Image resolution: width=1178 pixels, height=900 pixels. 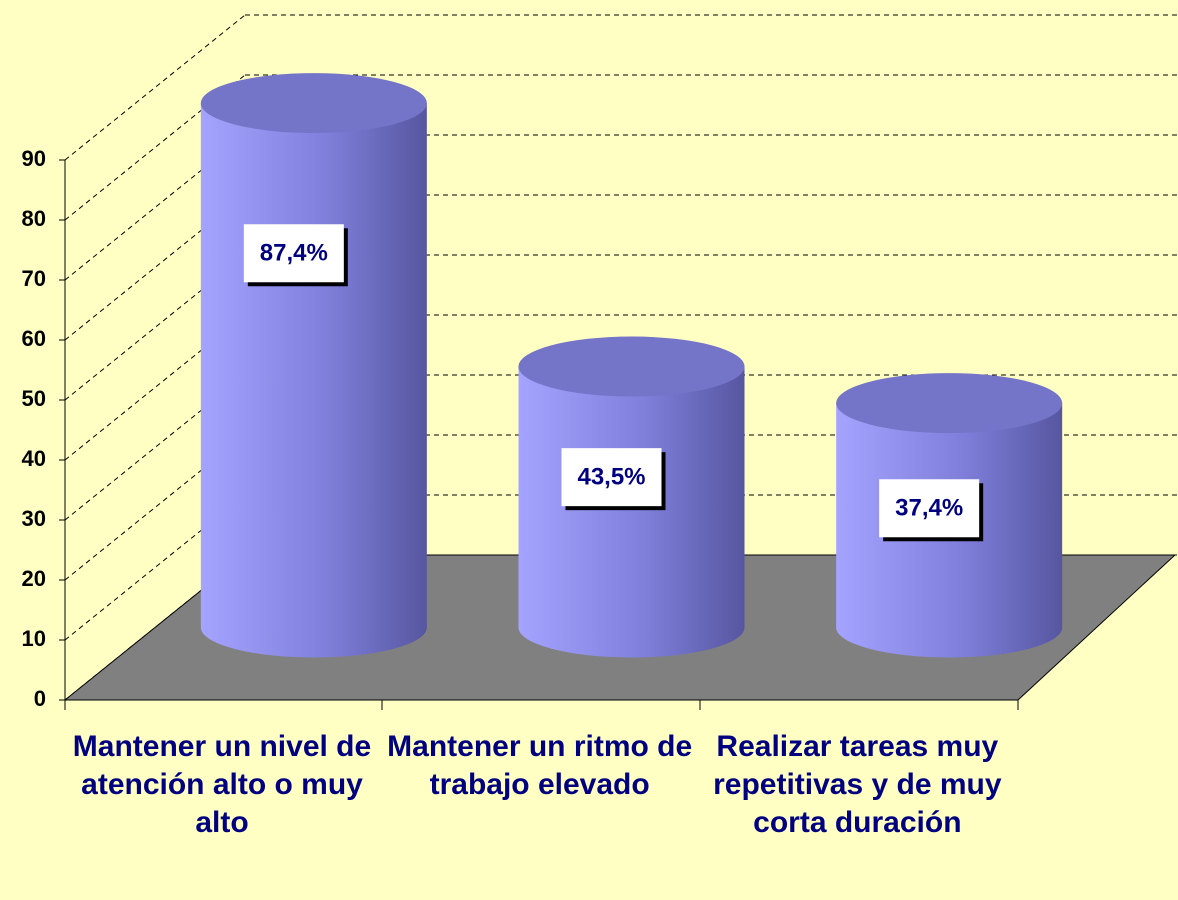 What do you see at coordinates (155, 87) in the screenshot?
I see `grid-line` at bounding box center [155, 87].